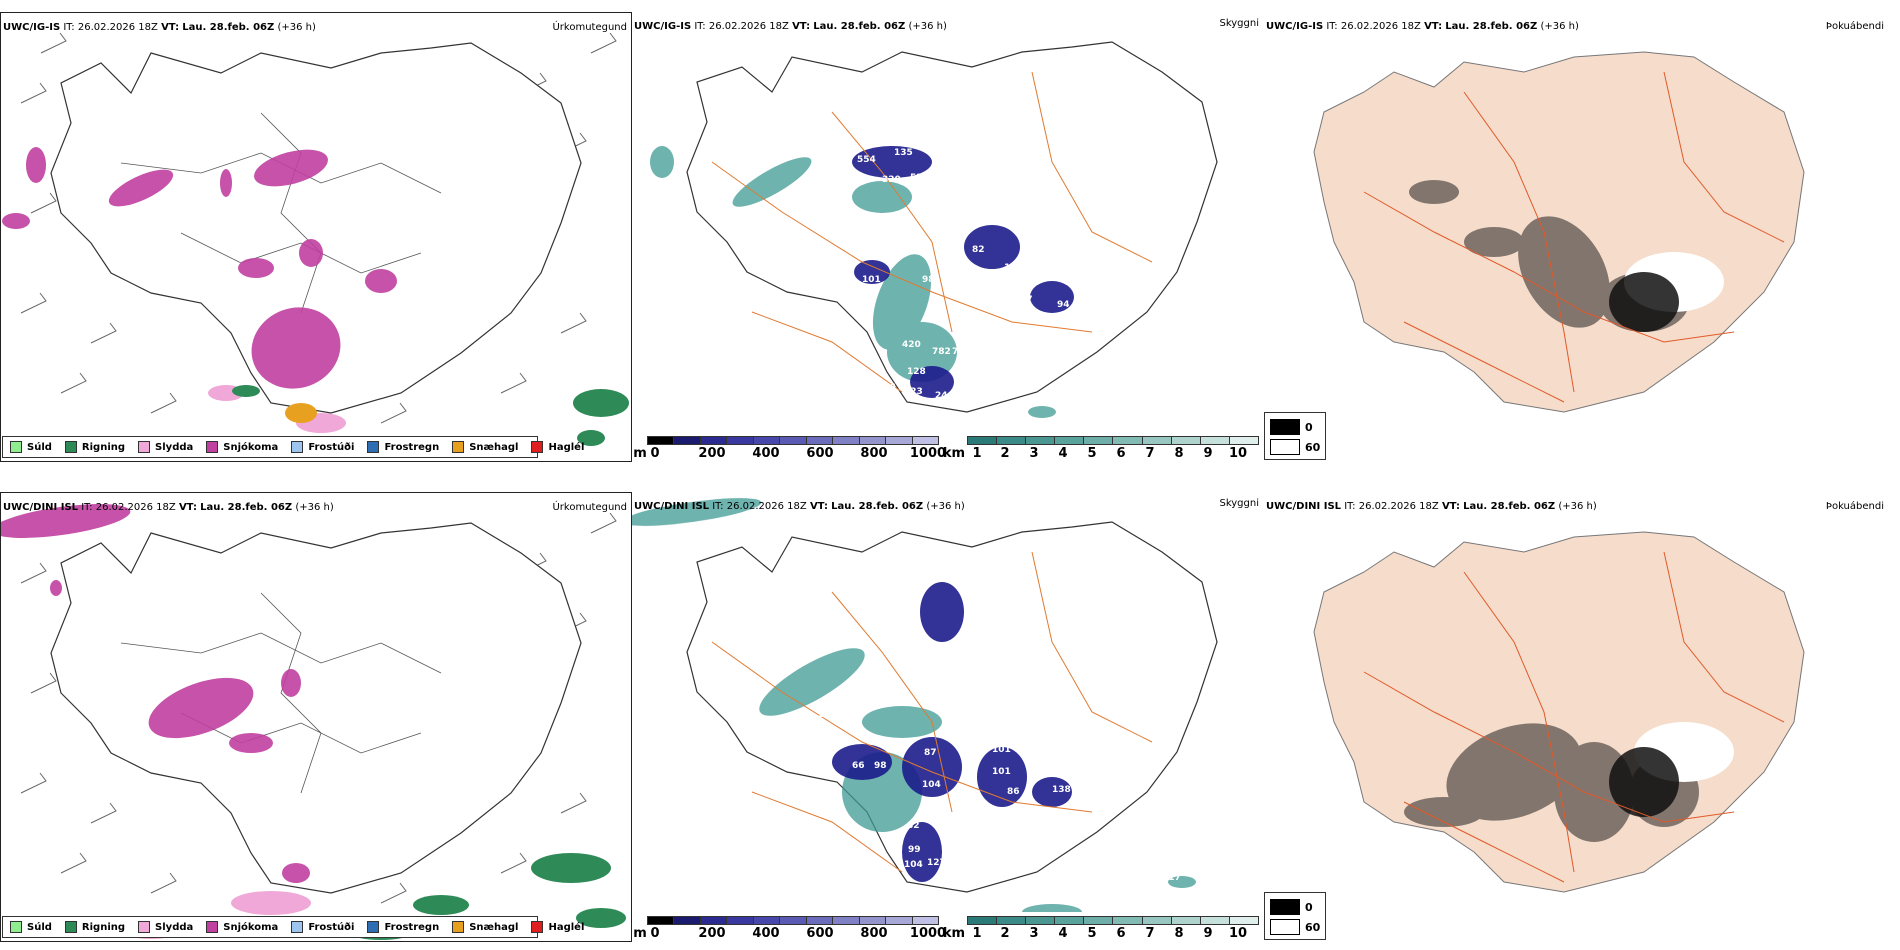 The width and height of the screenshot is (1900, 950). Describe the element at coordinates (941, 352) in the screenshot. I see `peak-label: 782` at that location.